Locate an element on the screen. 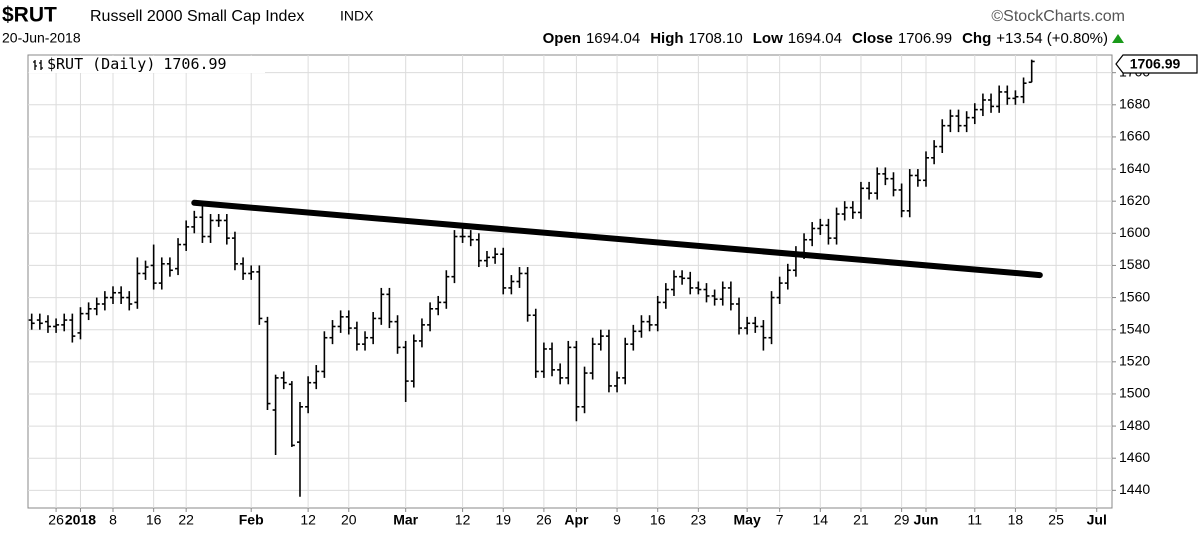 This screenshot has width=1200, height=535. price-tag-label: 1706.99 is located at coordinates (1155, 64).